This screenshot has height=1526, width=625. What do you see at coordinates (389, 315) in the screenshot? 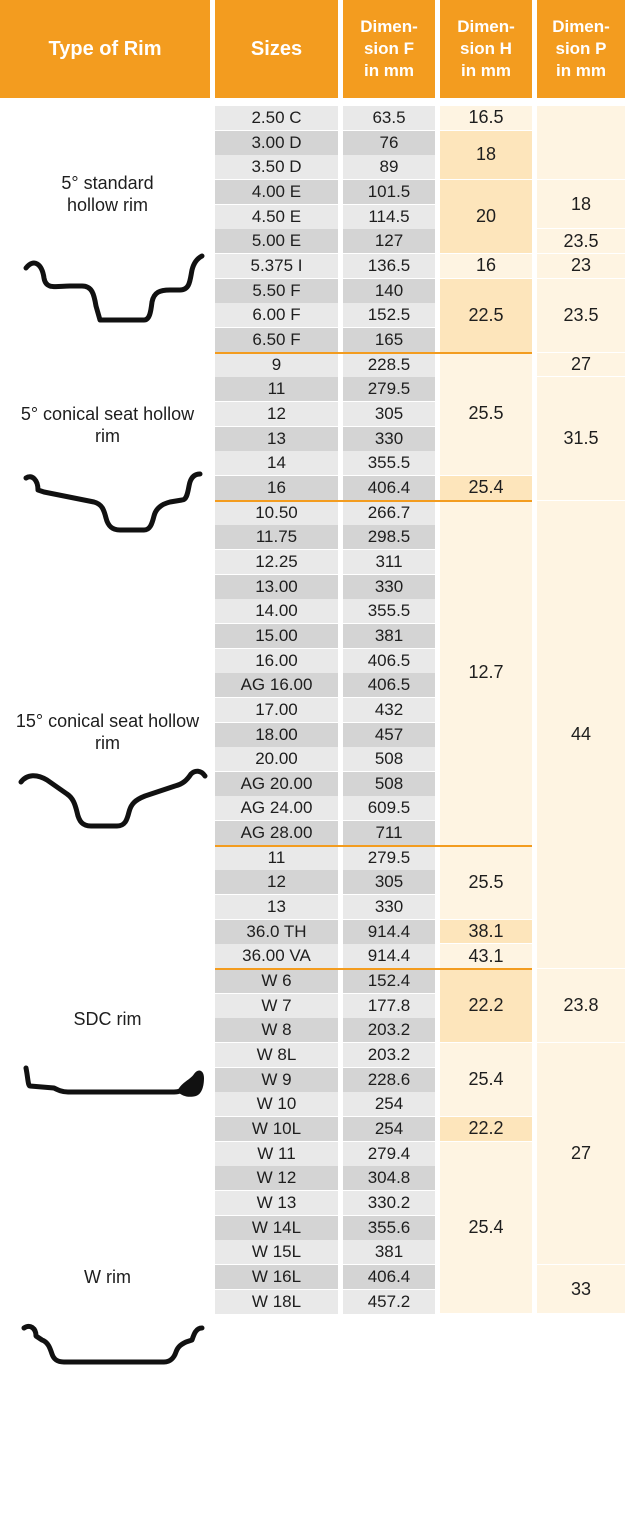
I see `dimension-f-cell: 152.5` at bounding box center [389, 315].